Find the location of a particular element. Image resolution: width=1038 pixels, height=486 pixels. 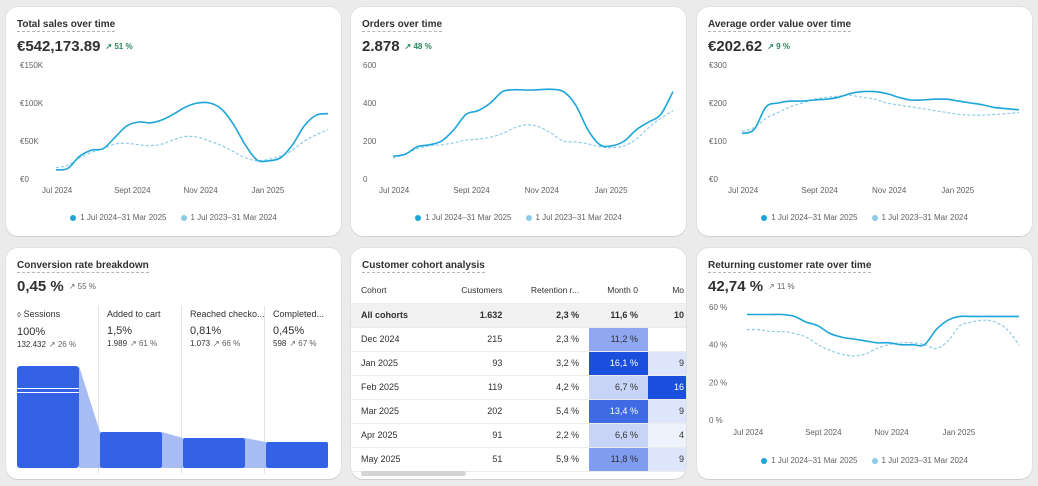

delta-value: 9 % is located at coordinates (783, 46).